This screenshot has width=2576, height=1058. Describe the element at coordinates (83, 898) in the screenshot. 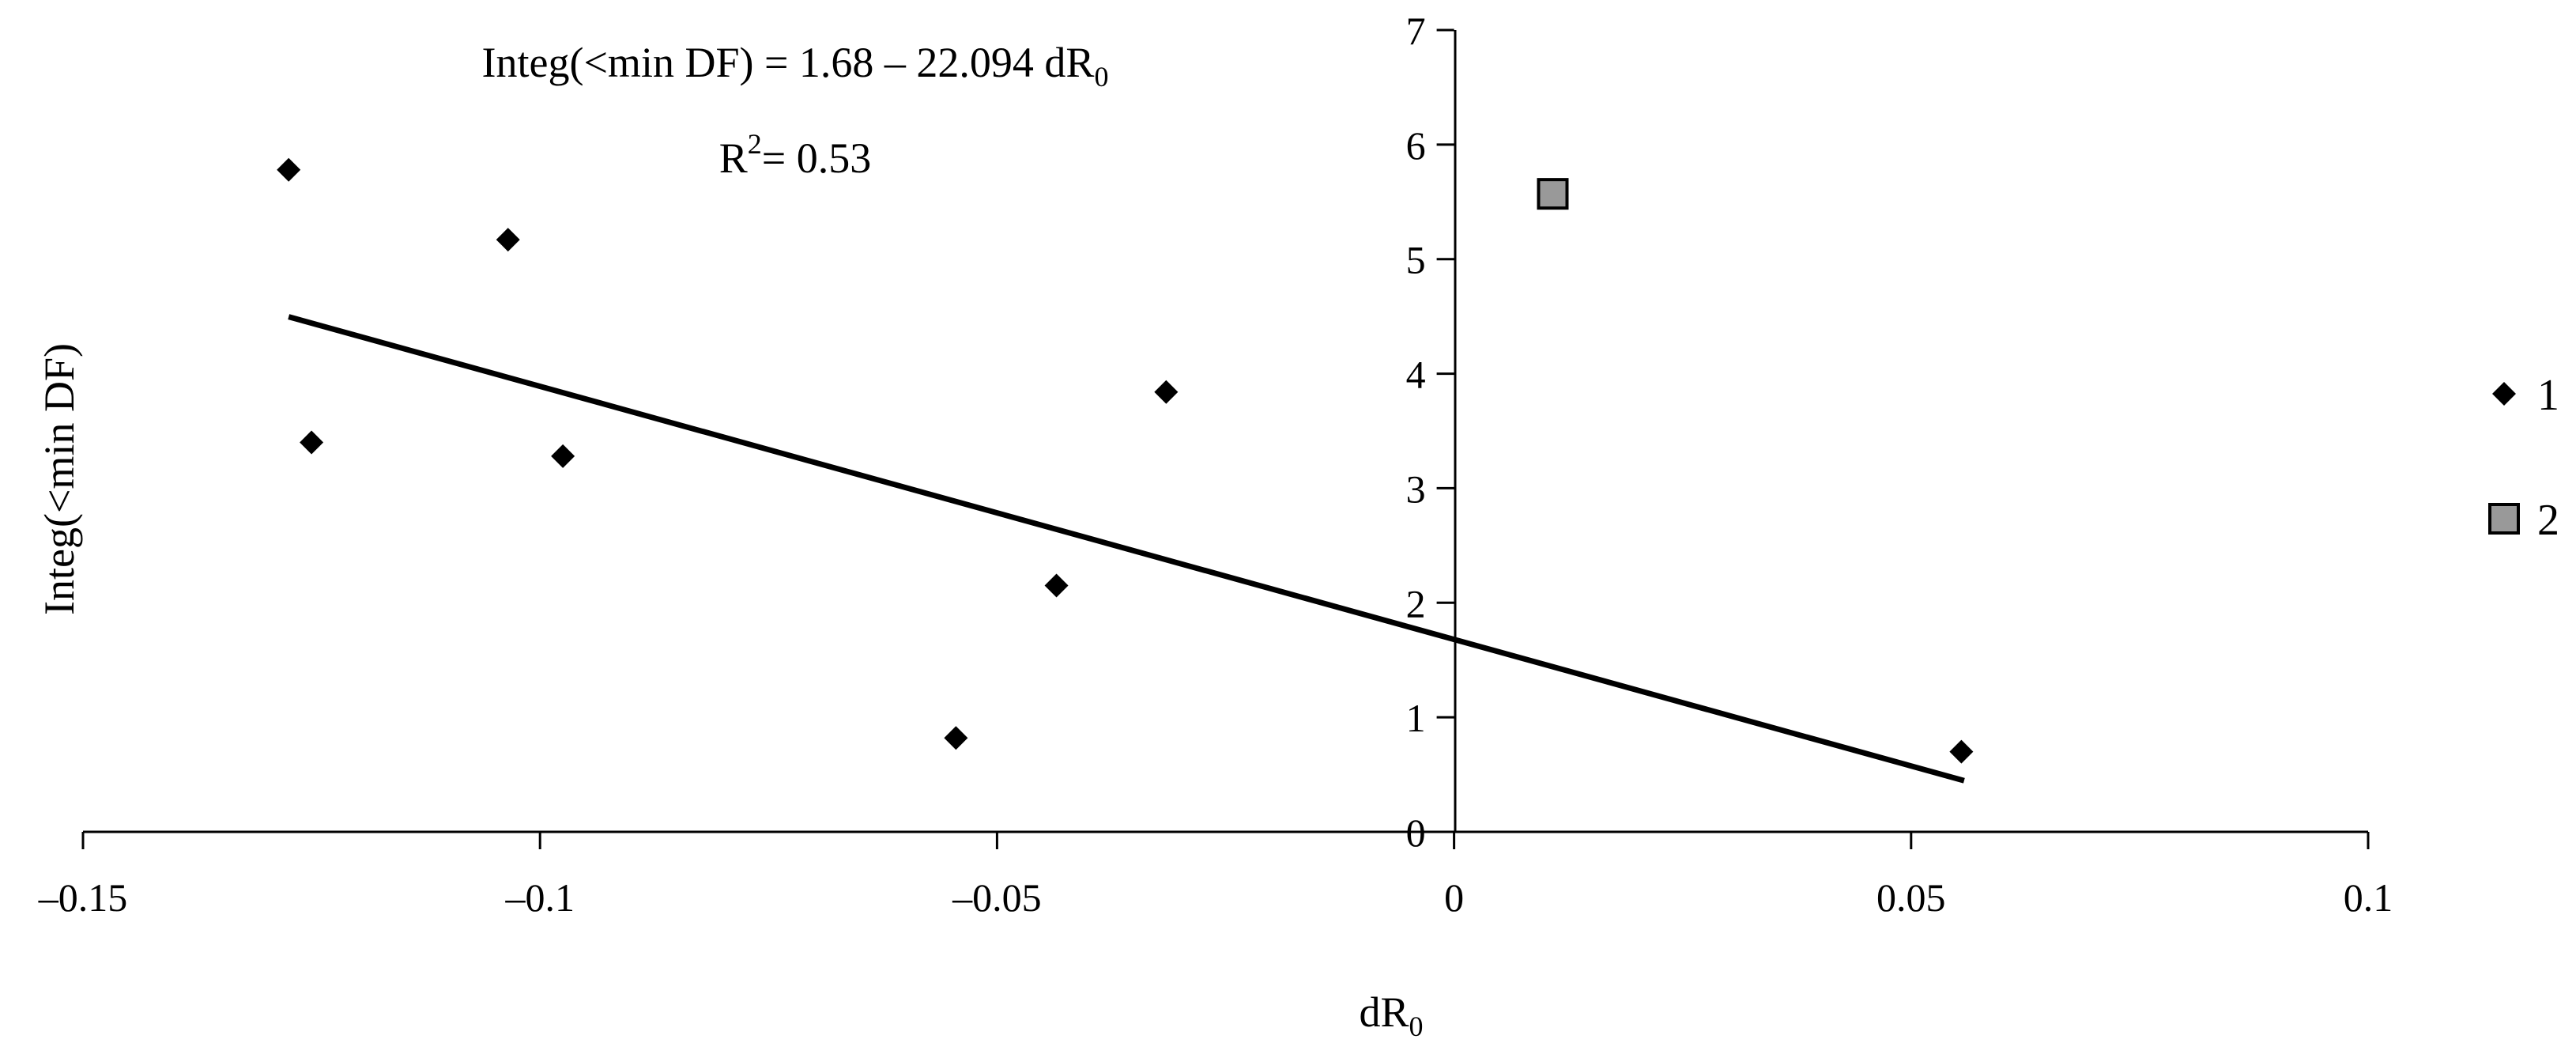

I see `x-tick-label: –0.15` at that location.